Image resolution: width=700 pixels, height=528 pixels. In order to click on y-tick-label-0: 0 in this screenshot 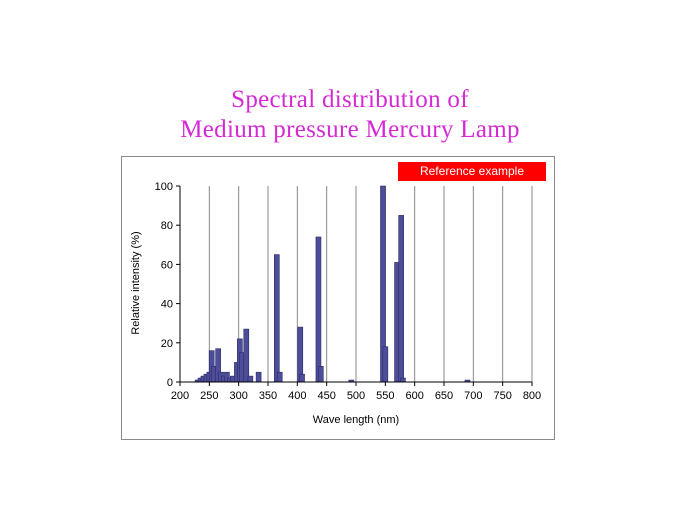, I will do `click(170, 383)`.